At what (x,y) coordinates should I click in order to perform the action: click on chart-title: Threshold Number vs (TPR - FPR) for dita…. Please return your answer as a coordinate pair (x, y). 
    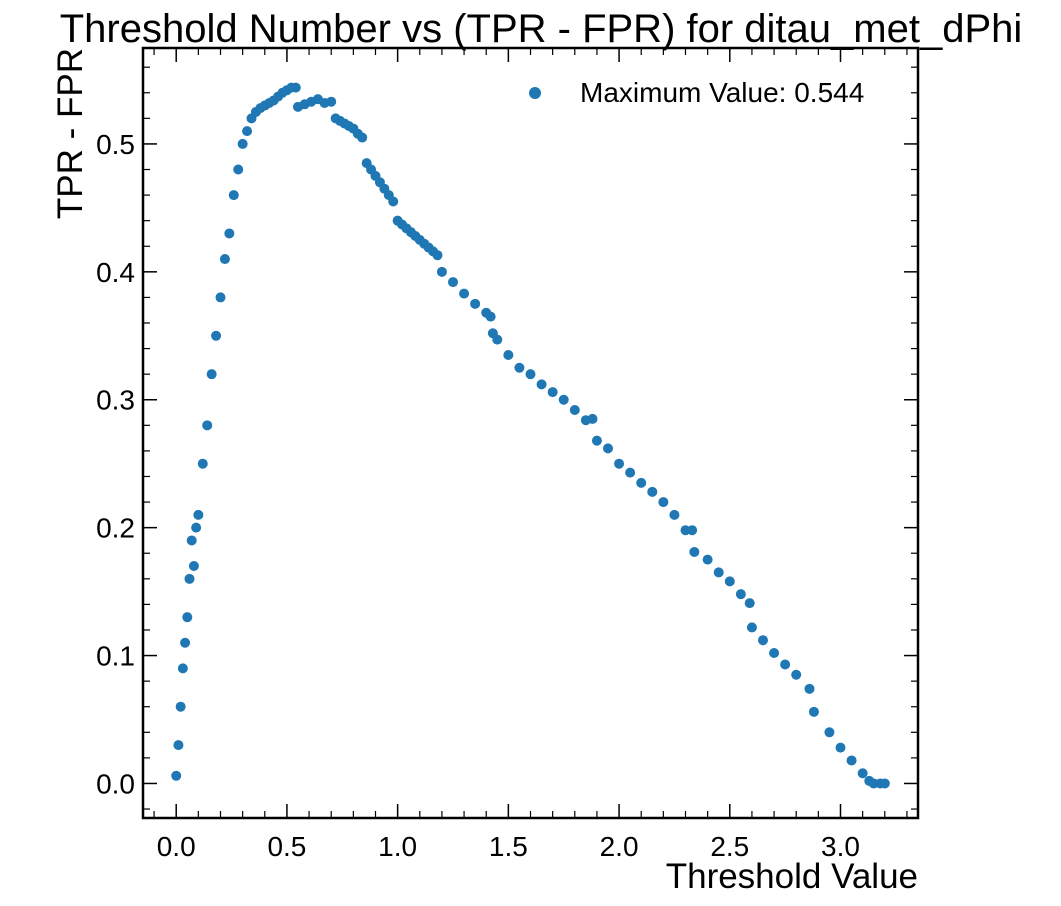
    Looking at the image, I should click on (541, 29).